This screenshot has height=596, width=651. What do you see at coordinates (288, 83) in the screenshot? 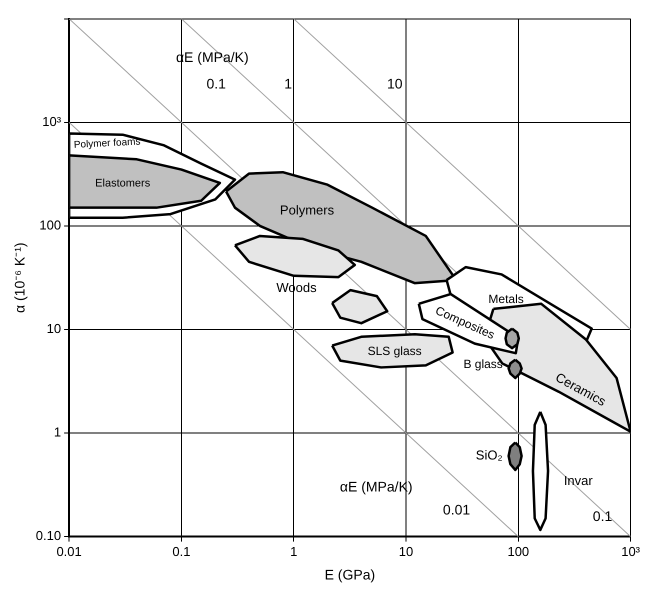
I see `annotation: 1` at bounding box center [288, 83].